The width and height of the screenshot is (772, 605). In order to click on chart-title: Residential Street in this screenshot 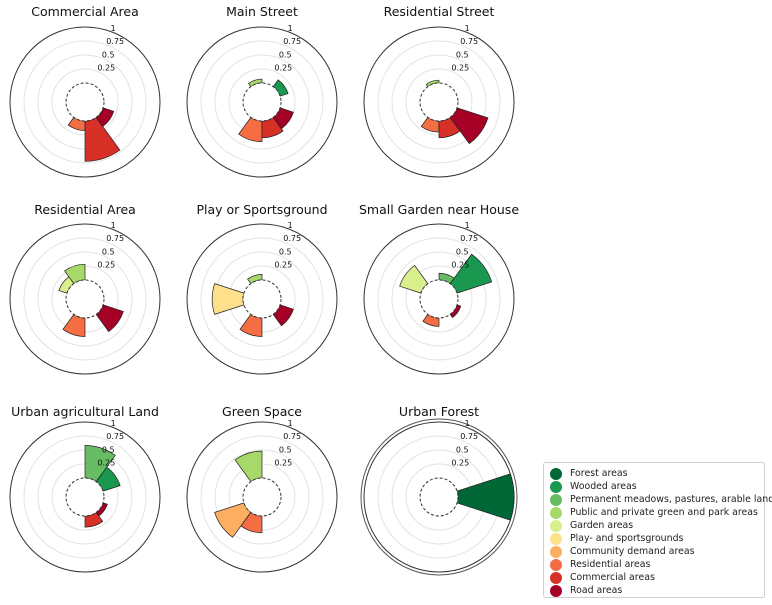, I will do `click(439, 11)`.